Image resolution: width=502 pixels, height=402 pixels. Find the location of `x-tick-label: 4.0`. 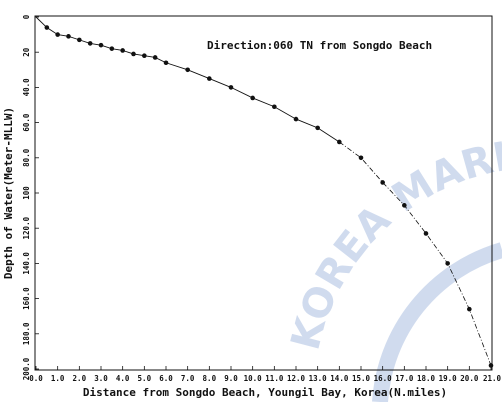

x-tick-label: 4.0 is located at coordinates (123, 378).